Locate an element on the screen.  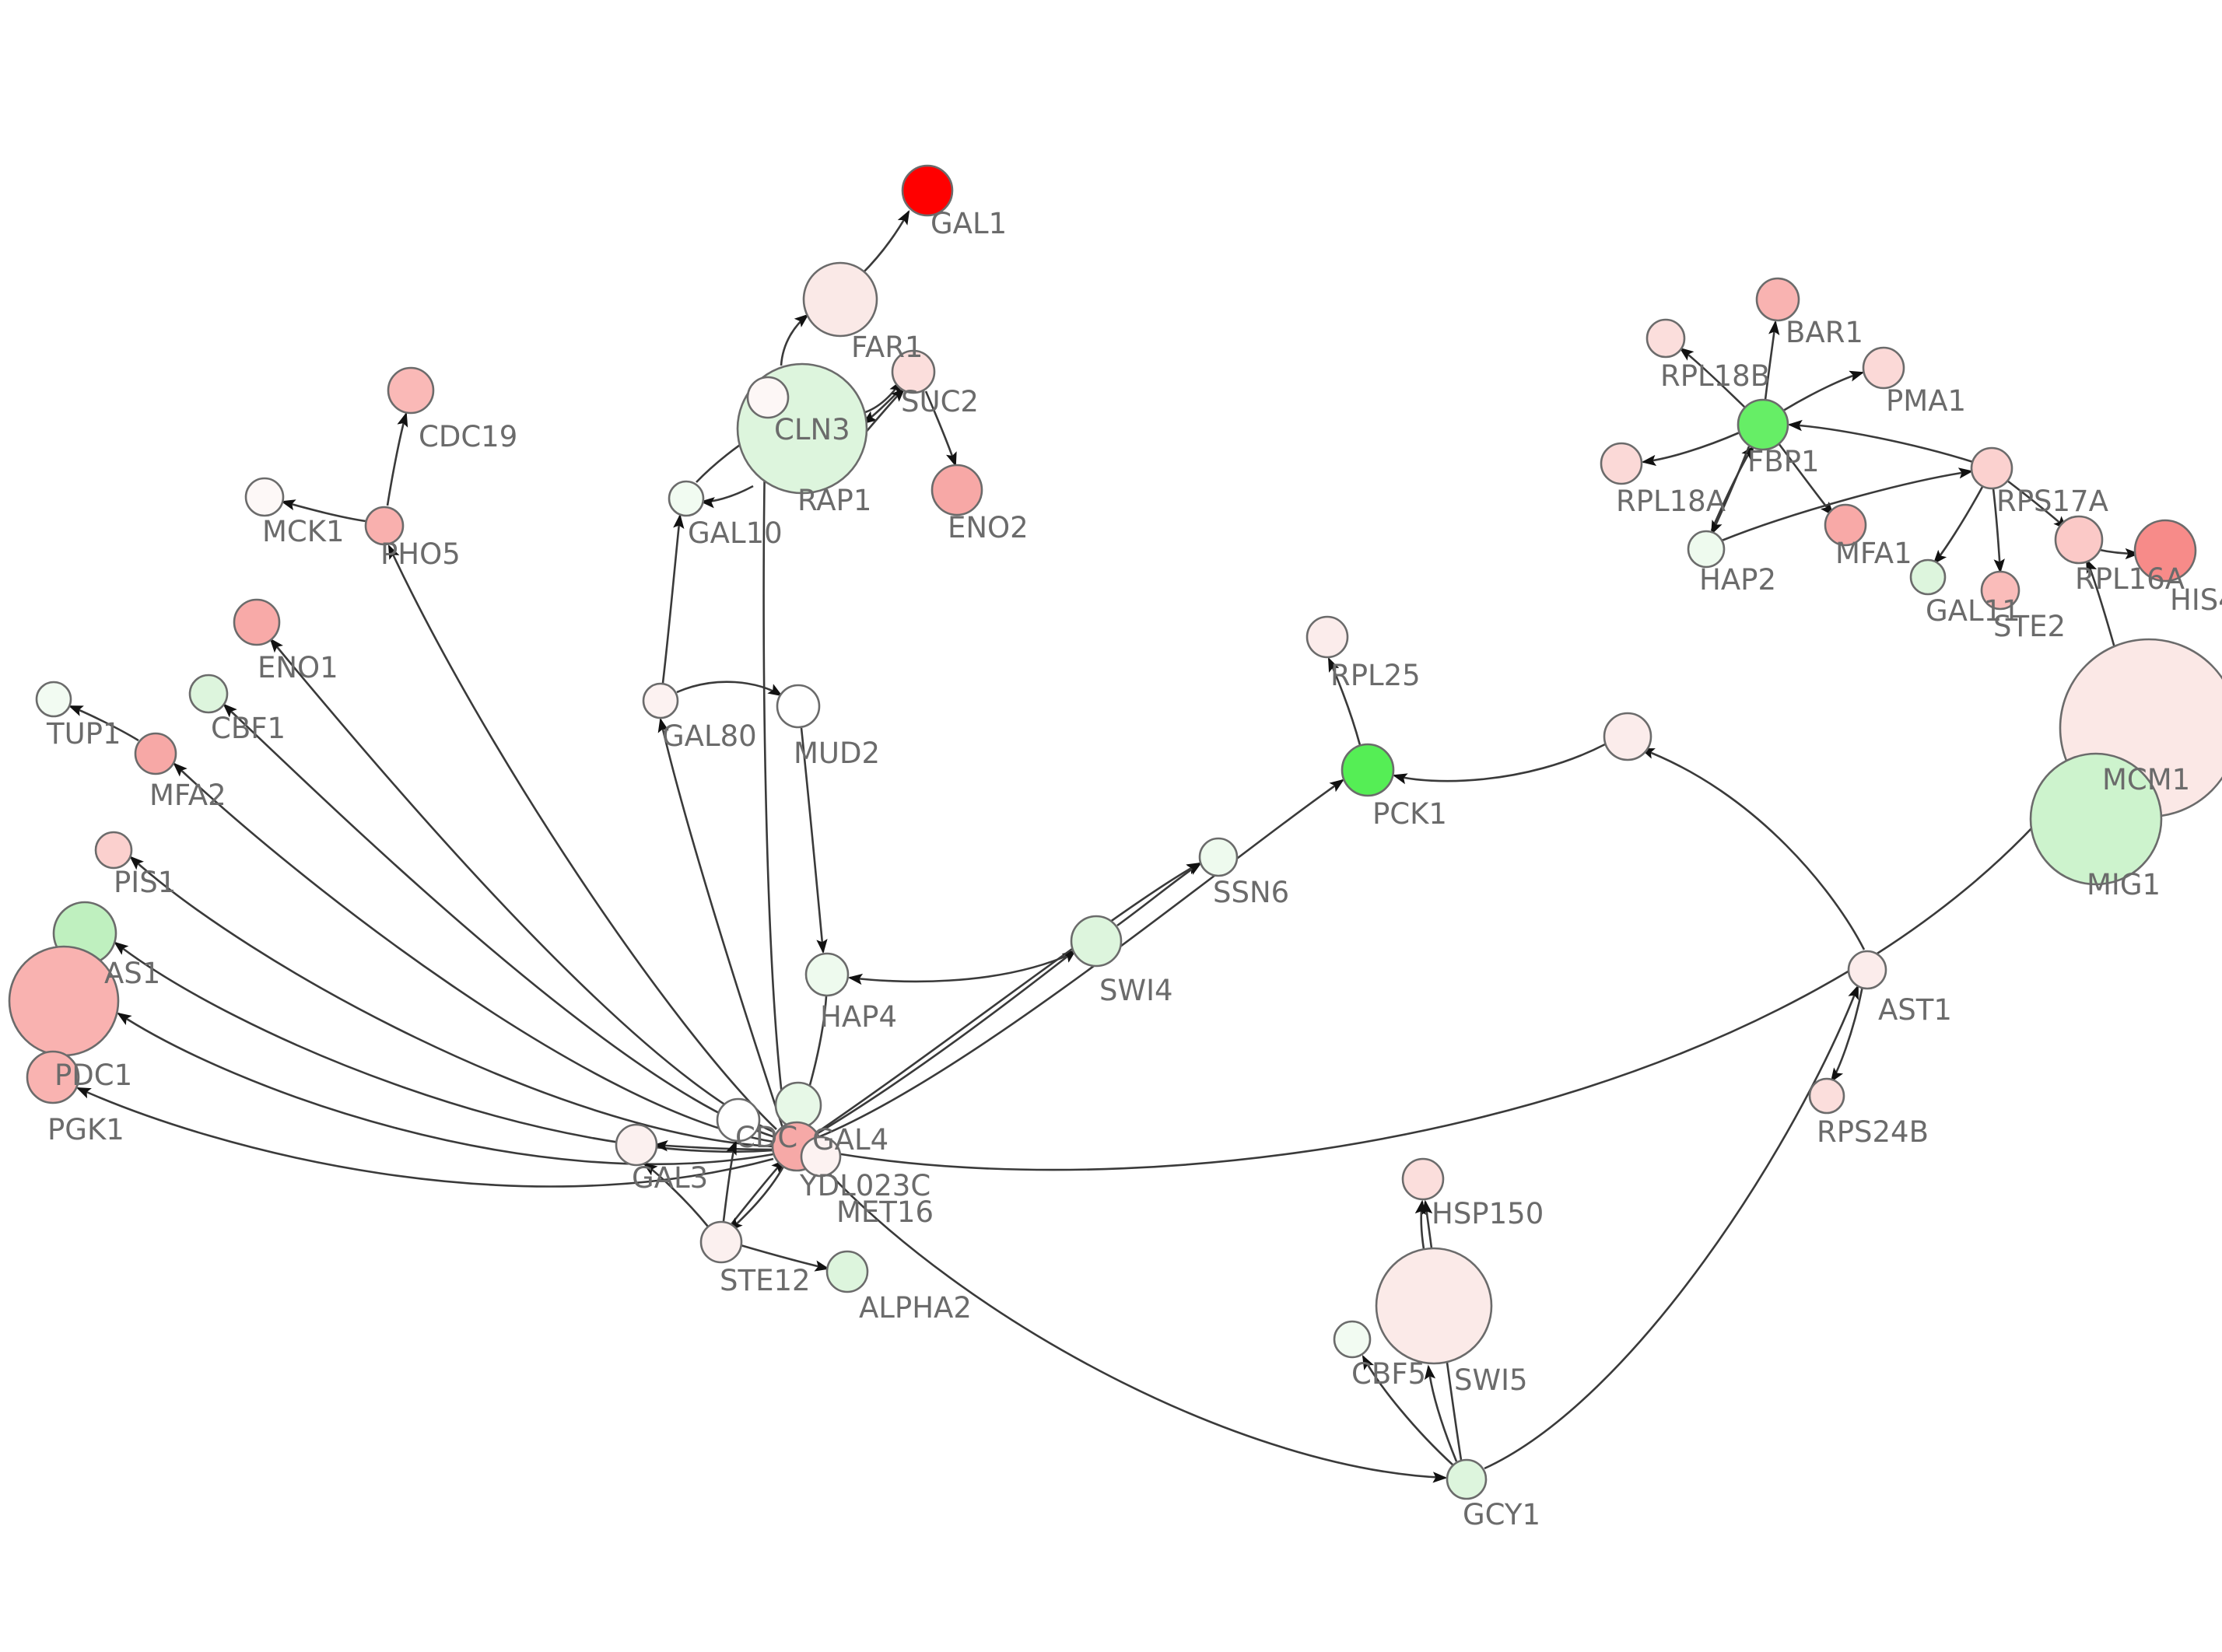
node-cbf1 is located at coordinates (208, 694).